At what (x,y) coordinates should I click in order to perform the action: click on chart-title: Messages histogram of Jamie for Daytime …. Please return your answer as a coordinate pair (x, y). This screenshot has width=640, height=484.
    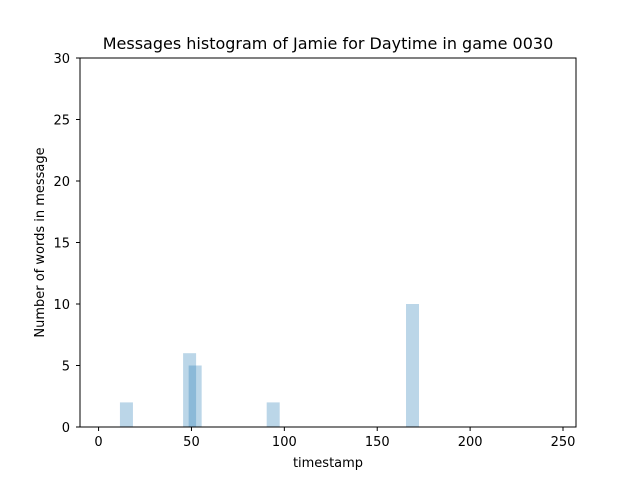
    Looking at the image, I should click on (328, 43).